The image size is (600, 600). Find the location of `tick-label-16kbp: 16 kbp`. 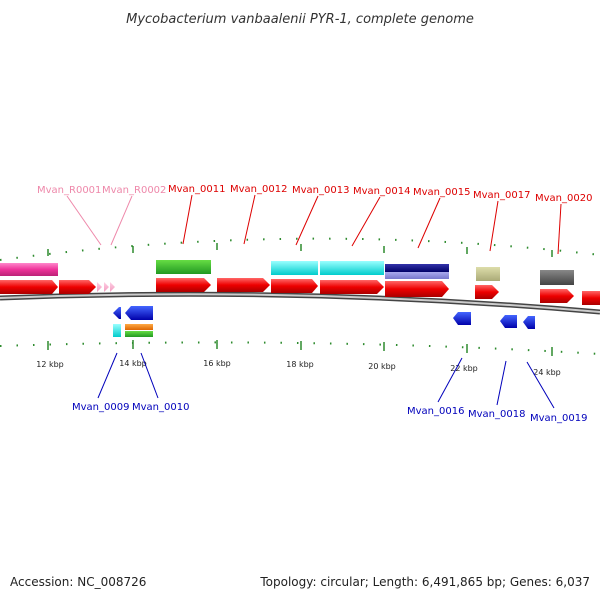

tick-label-16kbp: 16 kbp is located at coordinates (217, 363).